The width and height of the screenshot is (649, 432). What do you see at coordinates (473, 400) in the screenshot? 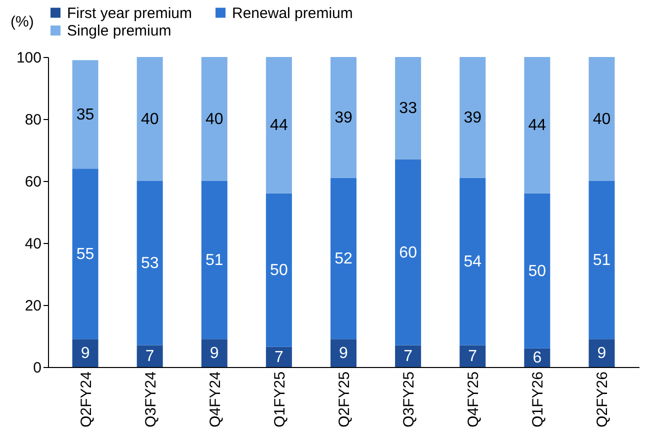
I see `x-tick-label: Q4FY25` at bounding box center [473, 400].